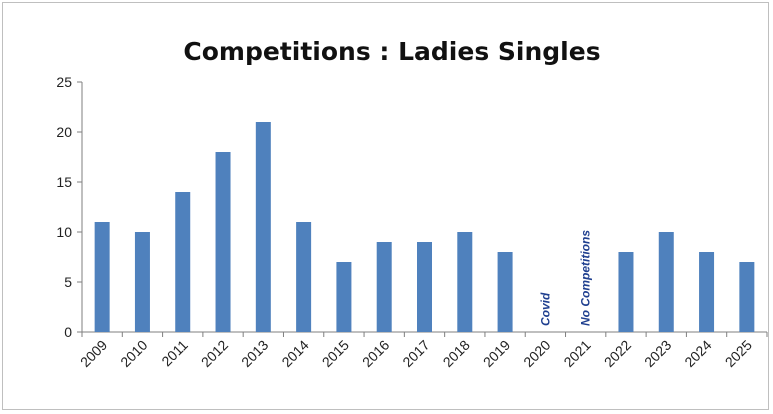 Image resolution: width=773 pixels, height=414 pixels. What do you see at coordinates (133, 353) in the screenshot?
I see `x-tick-label: 2010` at bounding box center [133, 353].